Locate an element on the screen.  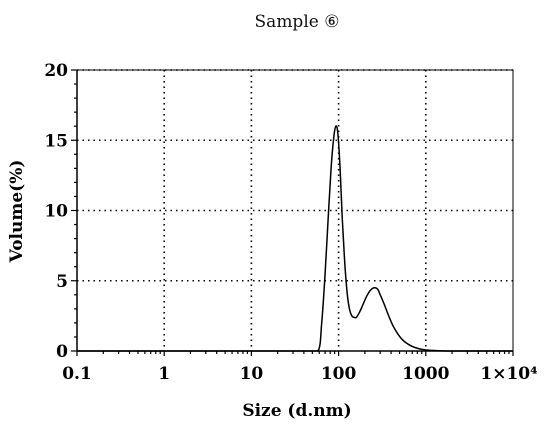
y-tick-label: 5 is located at coordinates (62, 282).